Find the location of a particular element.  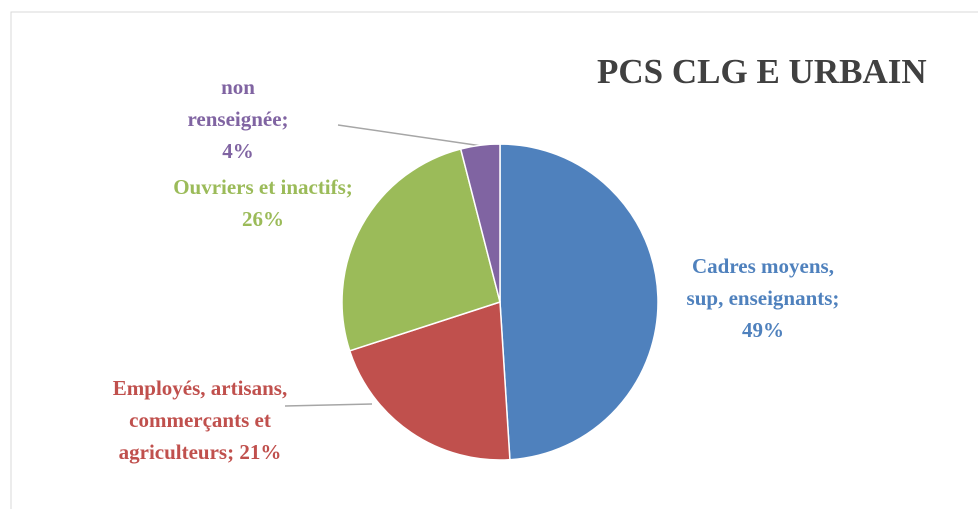

data-label: non renseignée; 4% is located at coordinates (238, 119).